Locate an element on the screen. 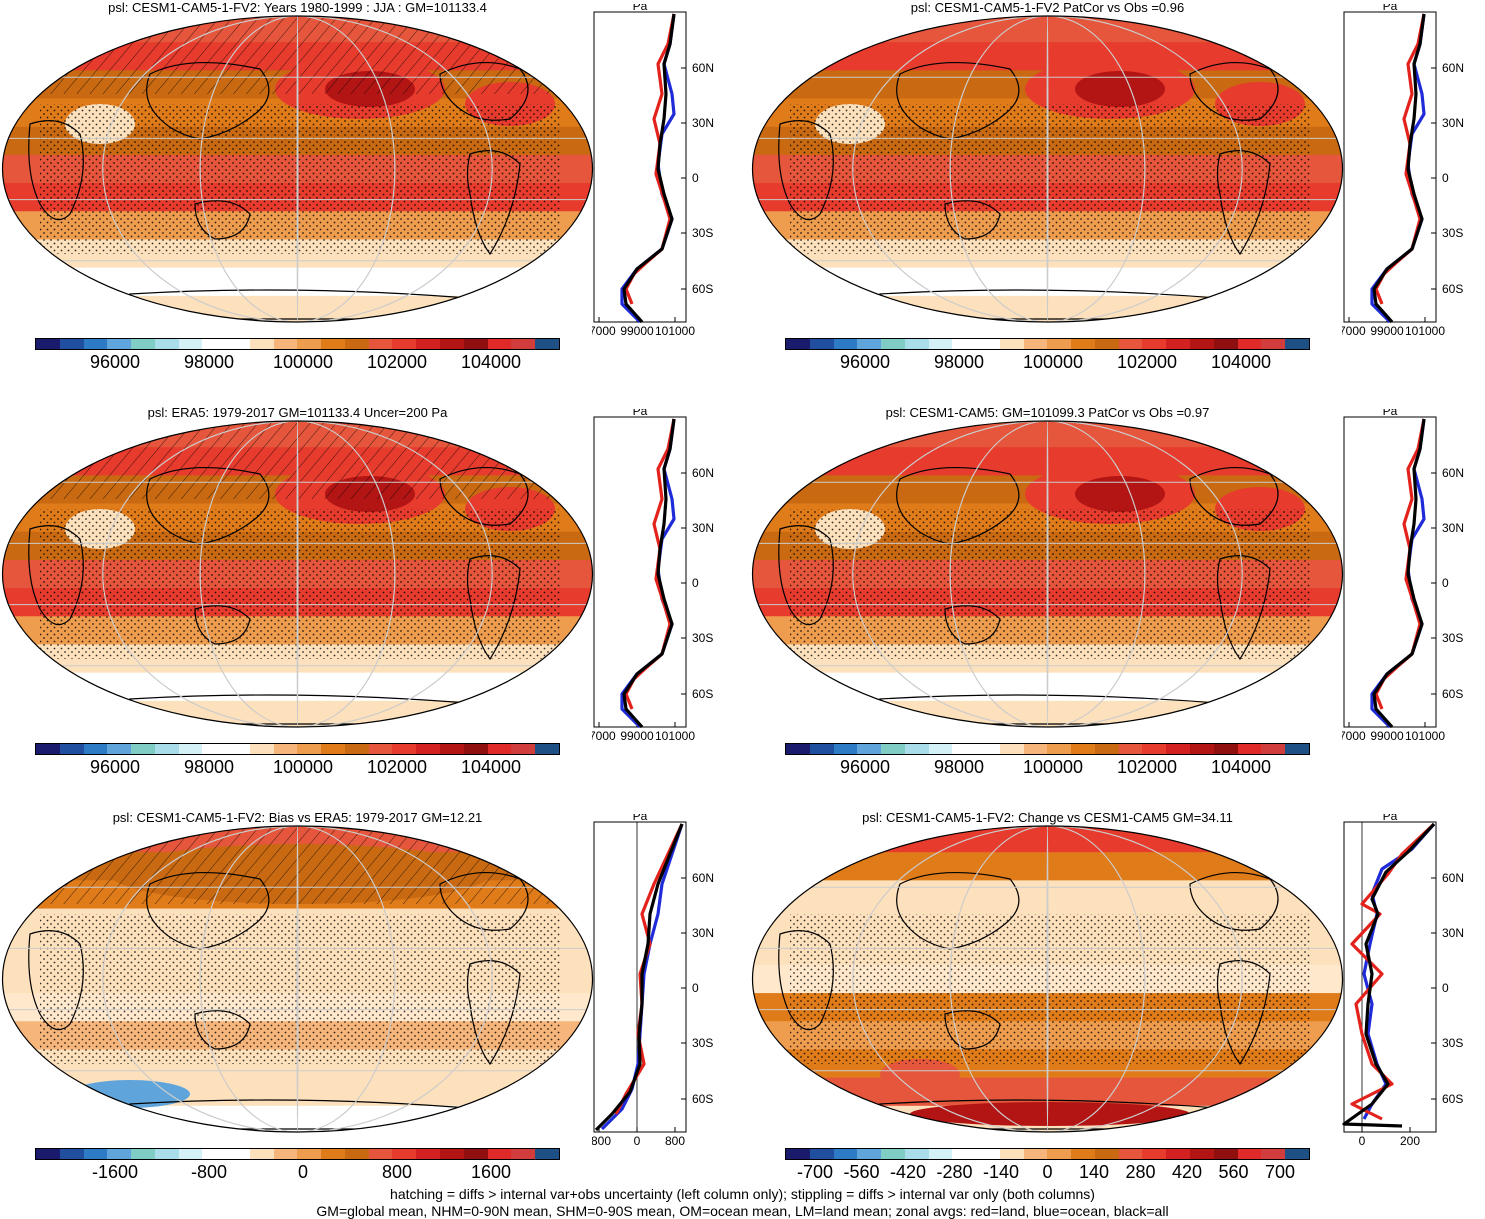 The image size is (1485, 1219). colorbar-label: -560 is located at coordinates (861, 1172).